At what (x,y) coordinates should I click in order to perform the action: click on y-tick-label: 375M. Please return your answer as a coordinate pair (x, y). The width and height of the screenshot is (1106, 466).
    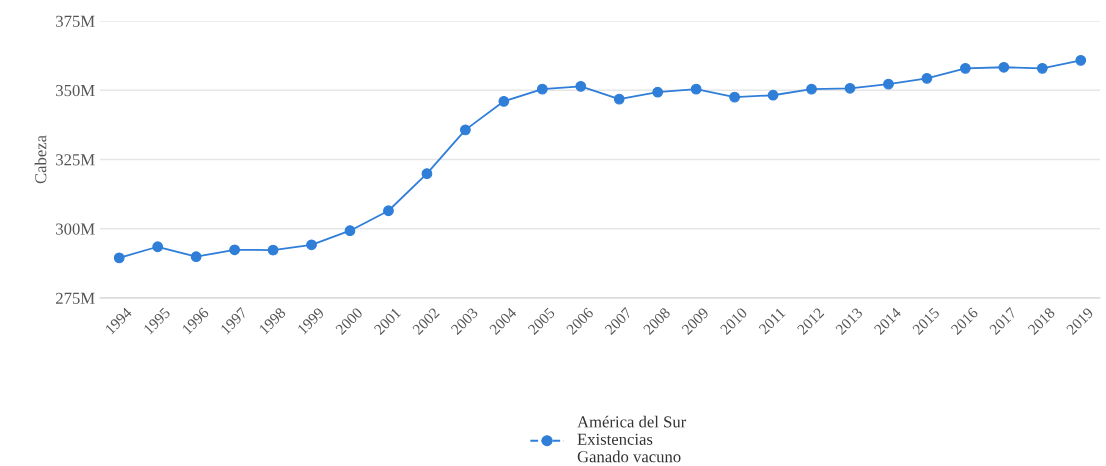
    Looking at the image, I should click on (75, 21).